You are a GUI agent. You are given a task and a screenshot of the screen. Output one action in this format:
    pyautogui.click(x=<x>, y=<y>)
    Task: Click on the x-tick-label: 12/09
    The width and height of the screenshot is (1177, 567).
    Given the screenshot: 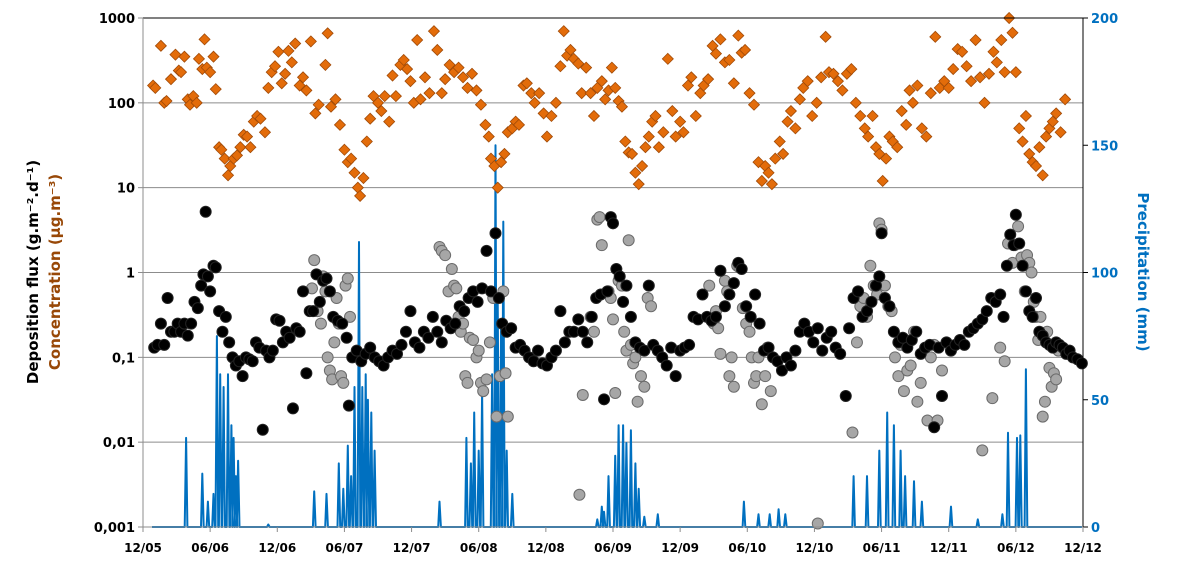 What is the action you would take?
    pyautogui.click(x=680, y=548)
    